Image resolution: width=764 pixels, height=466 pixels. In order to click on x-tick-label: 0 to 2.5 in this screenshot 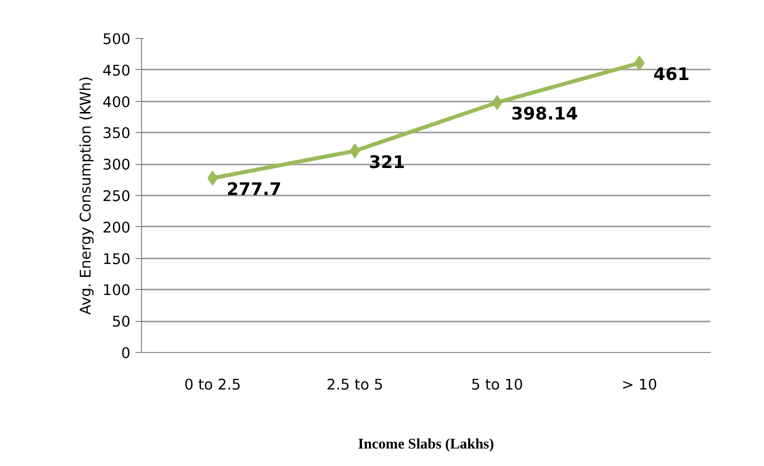, I will do `click(212, 385)`.